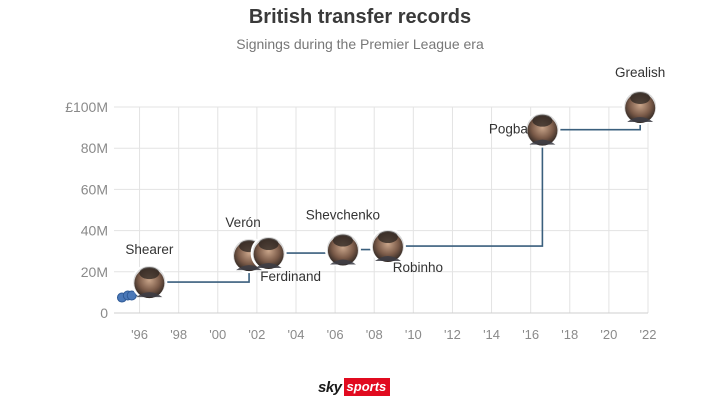 The width and height of the screenshot is (720, 405). I want to click on player-label: Shearer, so click(149, 249).